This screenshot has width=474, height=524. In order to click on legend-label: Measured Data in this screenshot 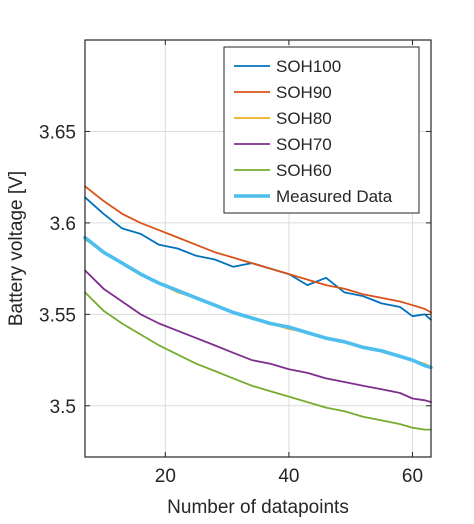, I will do `click(334, 196)`.